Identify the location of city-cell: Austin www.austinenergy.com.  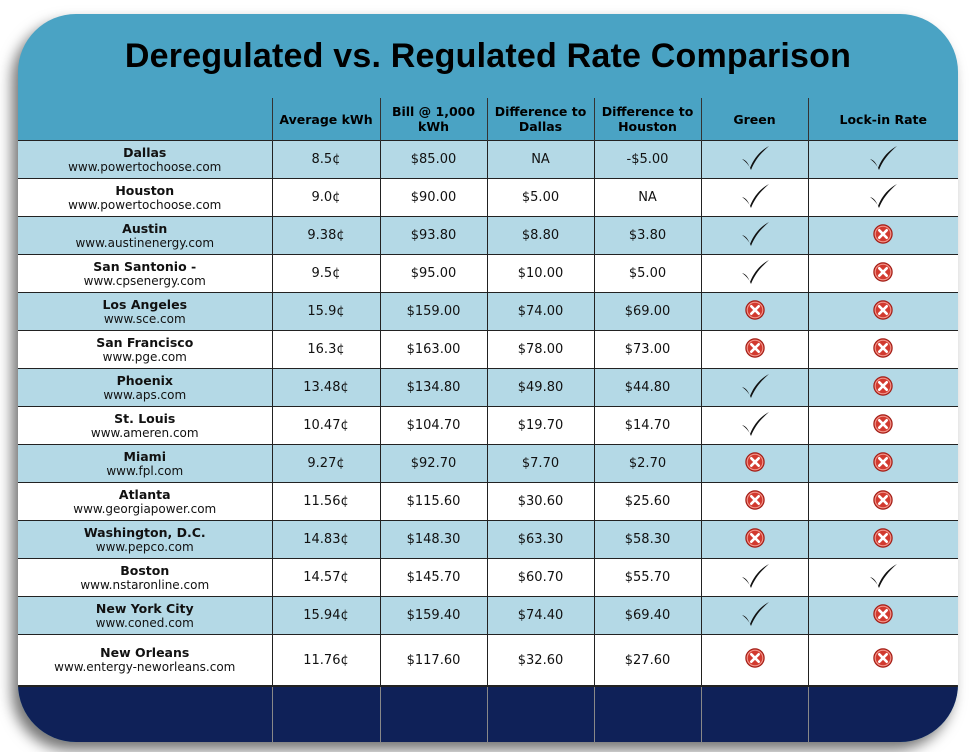
(145, 235).